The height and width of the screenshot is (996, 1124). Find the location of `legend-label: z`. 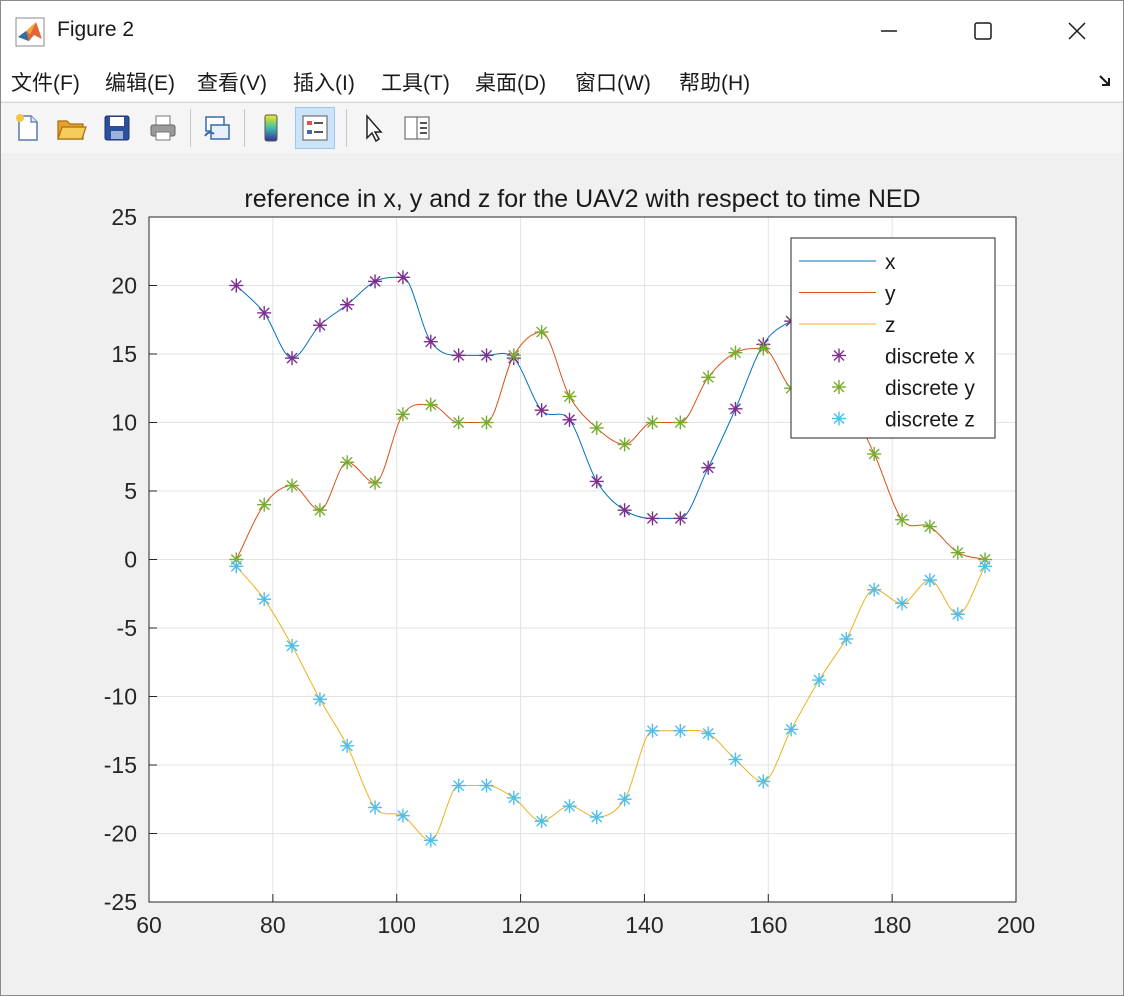

legend-label: z is located at coordinates (890, 325).